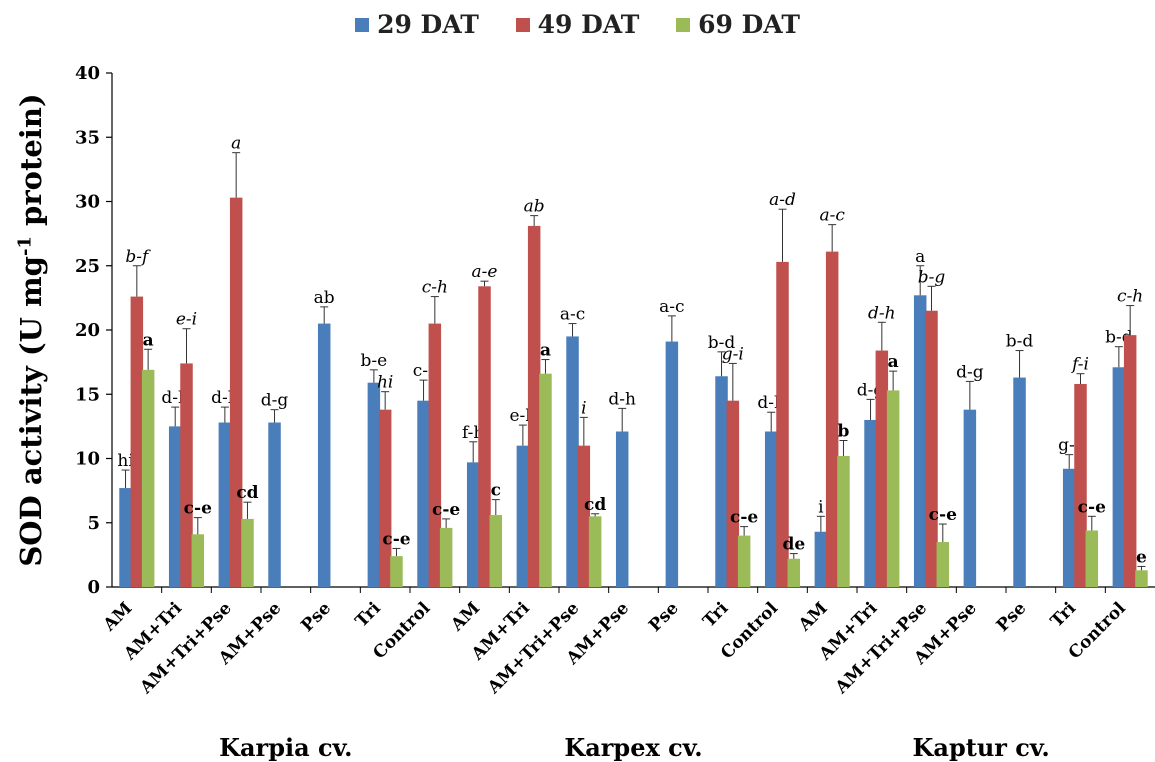 This screenshot has width=1155, height=762. What do you see at coordinates (93, 587) in the screenshot?
I see `y-tick-label: 0` at bounding box center [93, 587].